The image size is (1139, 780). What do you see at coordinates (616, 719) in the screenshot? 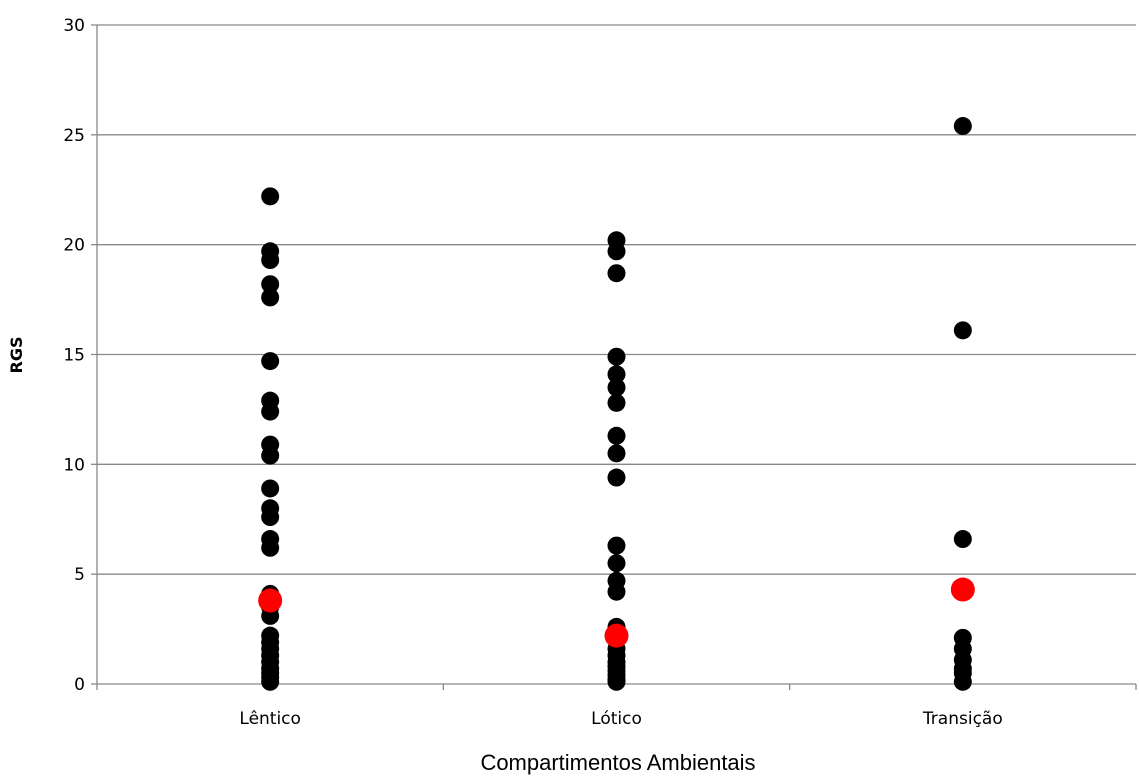
I see `x-tick-label: Lótico` at bounding box center [616, 719].